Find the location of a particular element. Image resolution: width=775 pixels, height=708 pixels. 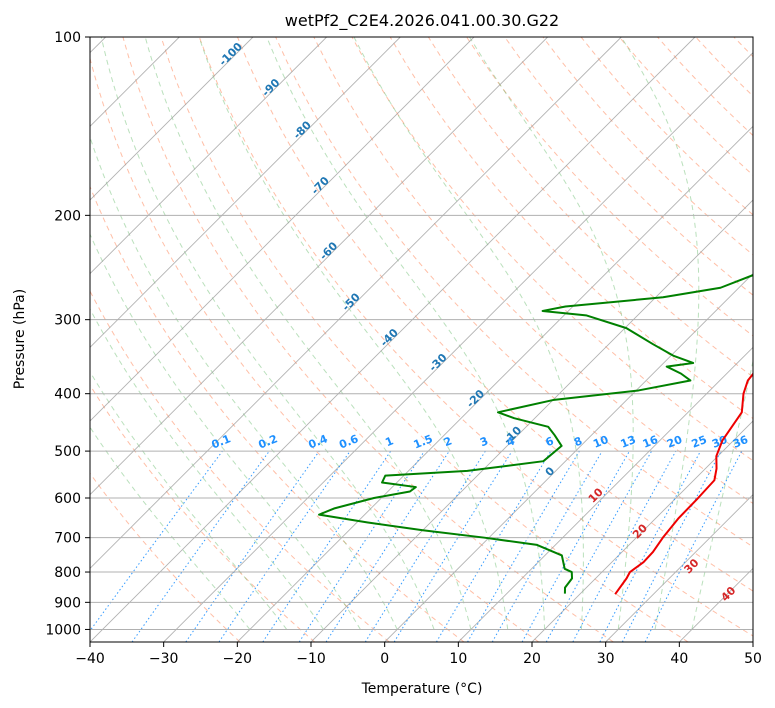

x-tick-label: 40 is located at coordinates (679, 659).